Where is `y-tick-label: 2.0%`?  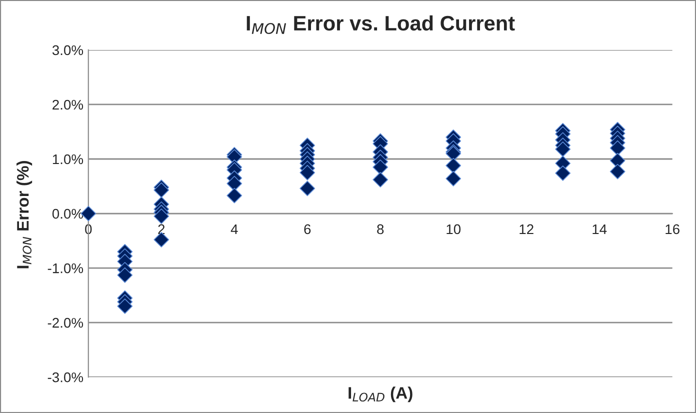
y-tick-label: 2.0% is located at coordinates (68, 105).